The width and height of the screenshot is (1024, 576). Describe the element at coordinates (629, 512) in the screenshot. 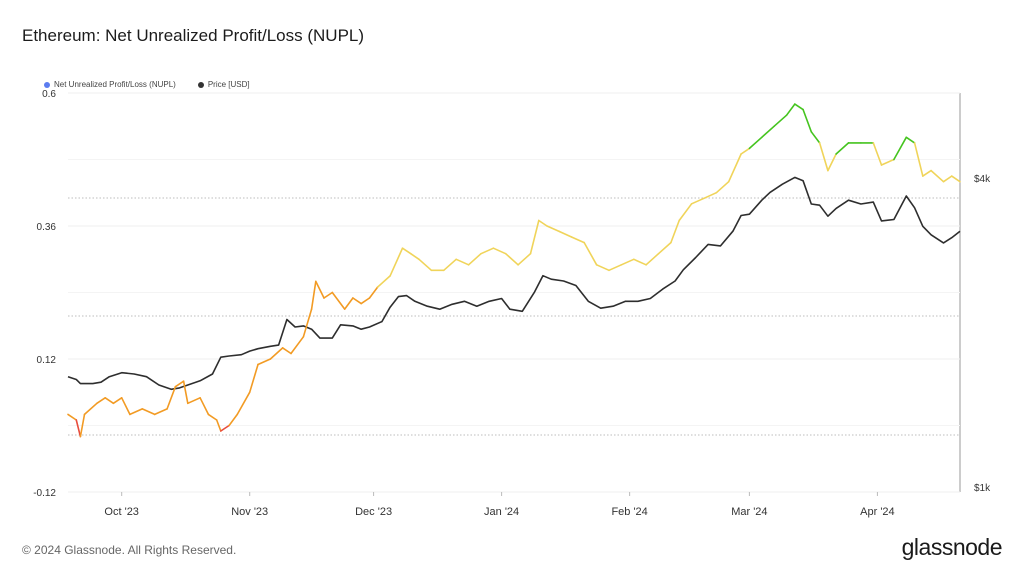

I see `x-tick-label: Feb '24` at that location.